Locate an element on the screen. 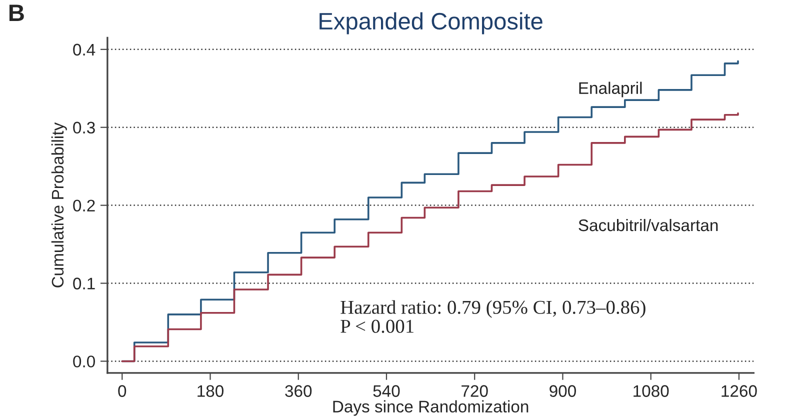  y-tick-label: 0.1 is located at coordinates (84, 284).